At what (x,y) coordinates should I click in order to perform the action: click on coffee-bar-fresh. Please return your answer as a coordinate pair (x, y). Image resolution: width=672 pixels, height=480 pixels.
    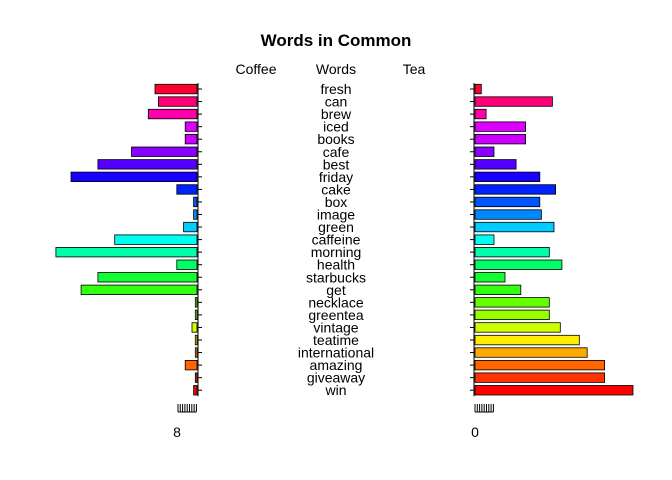
    Looking at the image, I should click on (176, 89).